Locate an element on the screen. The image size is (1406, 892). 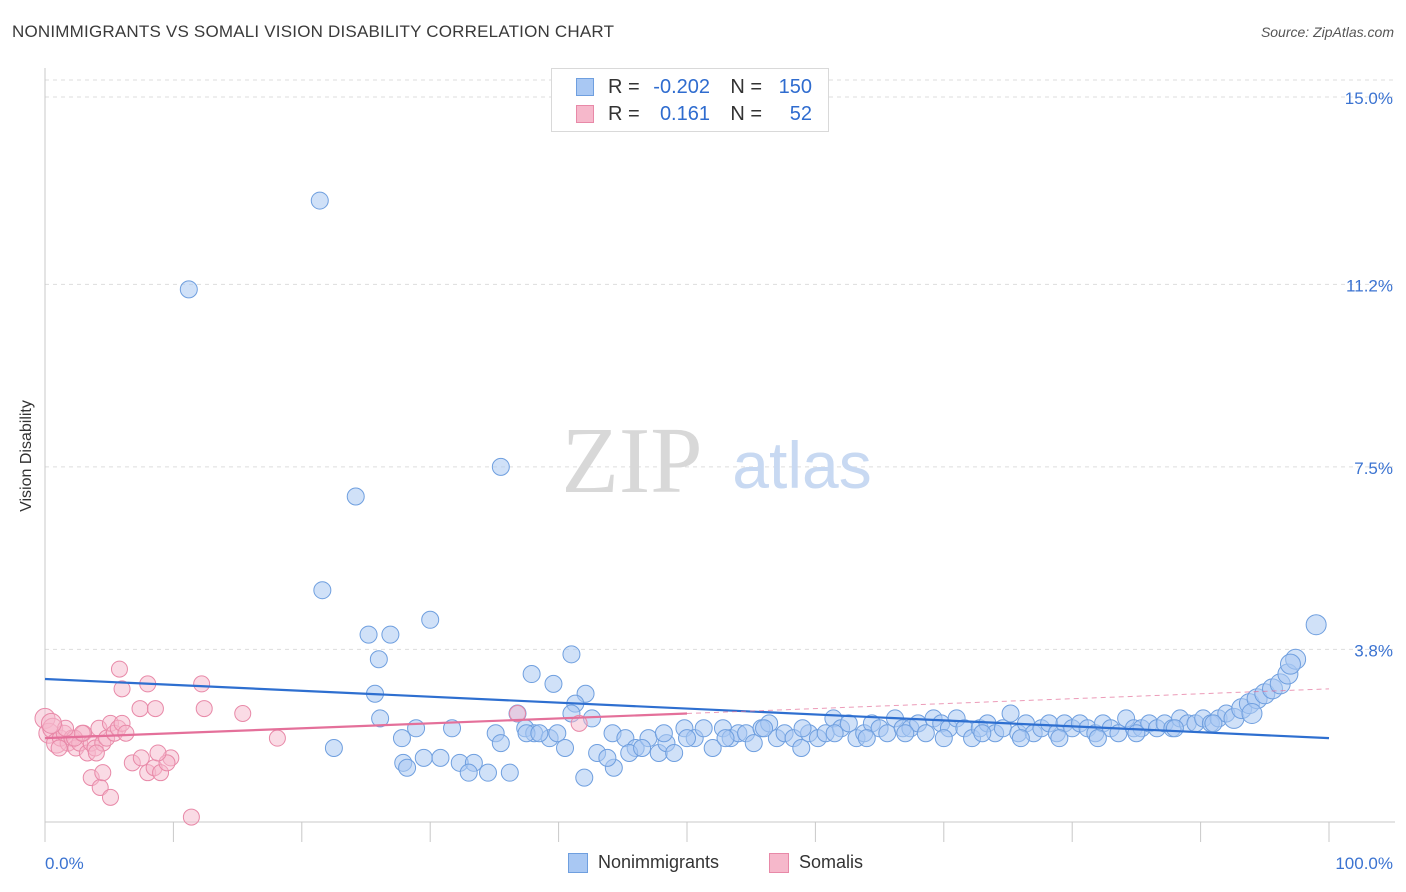
legend-n-value: 52 is located at coordinates (800, 113).